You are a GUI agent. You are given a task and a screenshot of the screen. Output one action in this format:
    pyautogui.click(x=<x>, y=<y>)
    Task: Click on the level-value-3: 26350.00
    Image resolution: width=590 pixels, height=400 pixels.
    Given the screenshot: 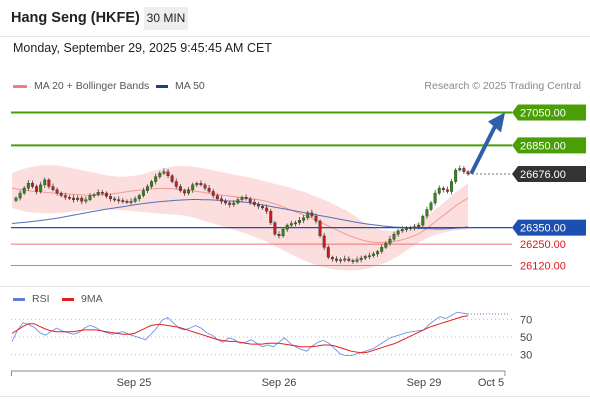 What is the action you would take?
    pyautogui.click(x=543, y=229)
    